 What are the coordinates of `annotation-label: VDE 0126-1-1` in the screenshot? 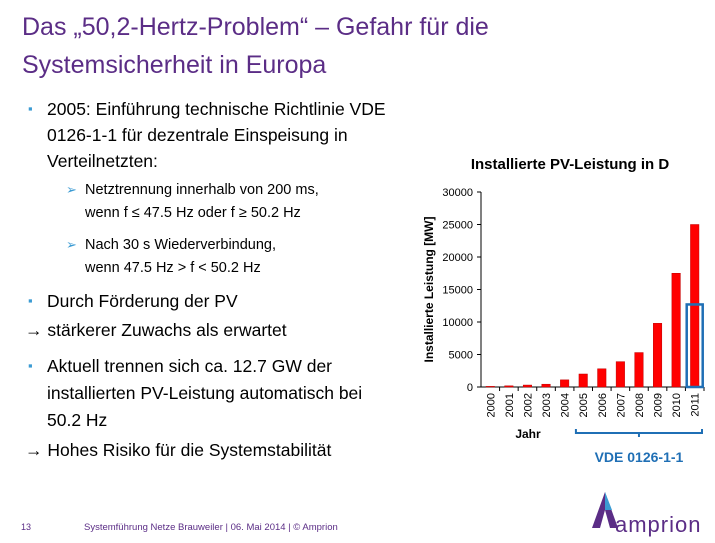 It's located at (639, 457).